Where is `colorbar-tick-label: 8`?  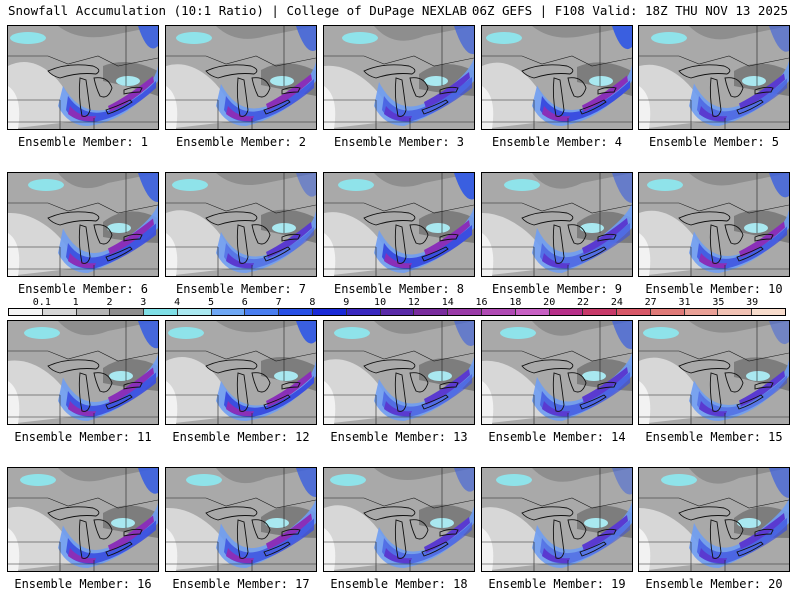
colorbar-tick-label: 8 is located at coordinates (312, 302).